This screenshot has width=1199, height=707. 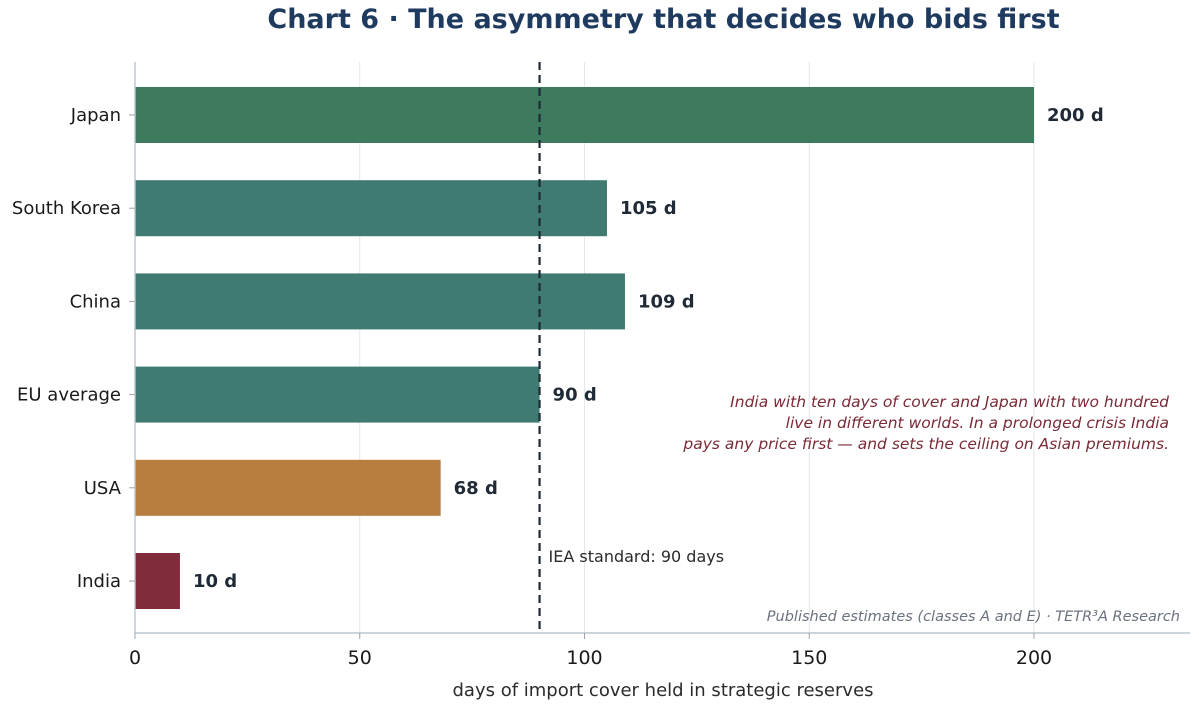 I want to click on category-label: EU average, so click(x=69, y=395).